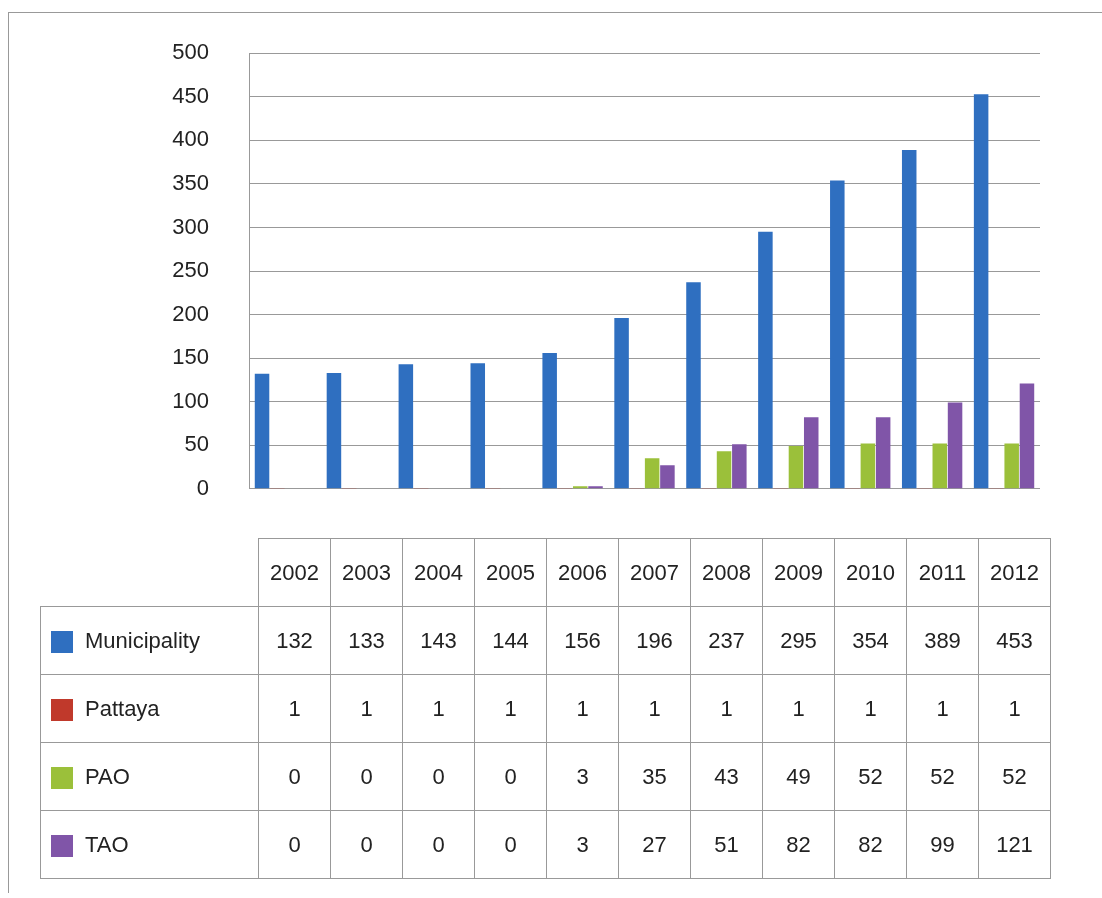 The image size is (1102, 898). What do you see at coordinates (190, 52) in the screenshot?
I see `y-tick-label: 500` at bounding box center [190, 52].